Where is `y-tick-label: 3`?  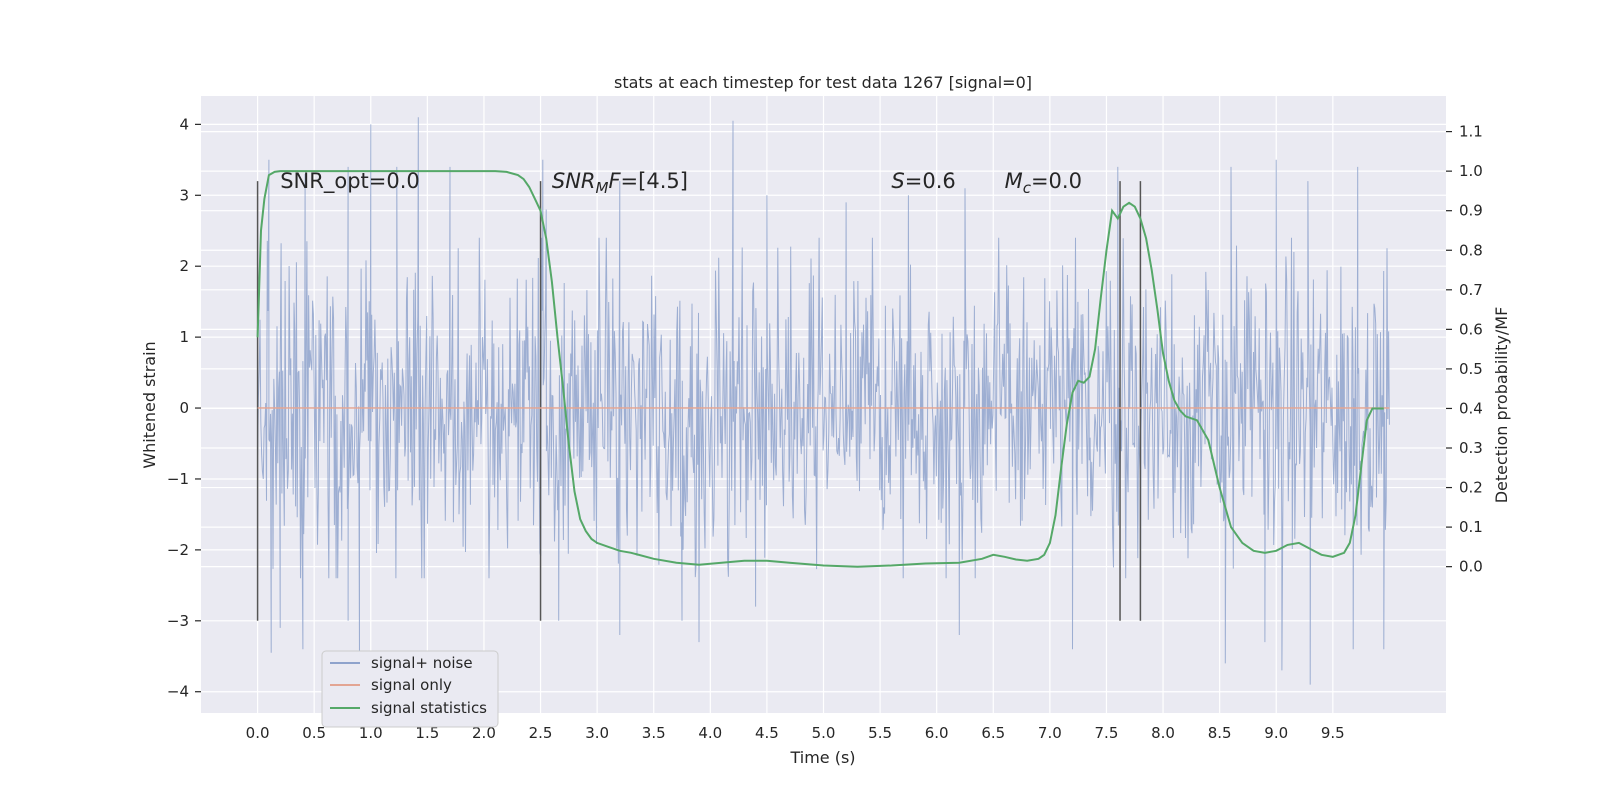
y-tick-label: 3 is located at coordinates (184, 195).